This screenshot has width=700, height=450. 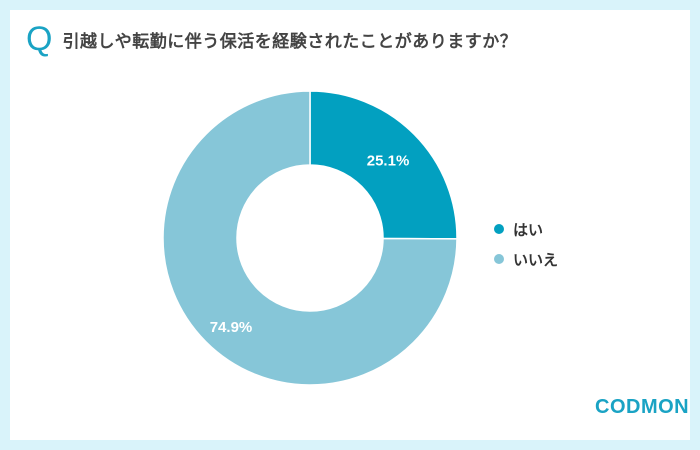 I want to click on slice-label-no: 74.9%, so click(x=231, y=327).